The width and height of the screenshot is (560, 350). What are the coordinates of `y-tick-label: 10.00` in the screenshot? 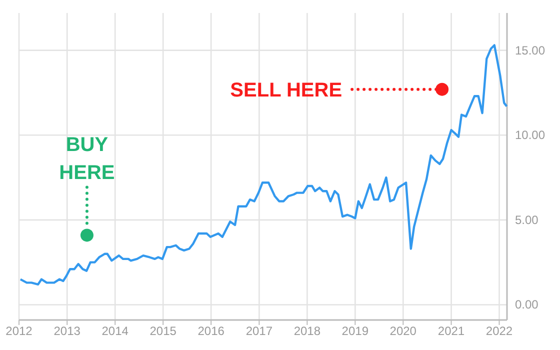 It's located at (530, 135).